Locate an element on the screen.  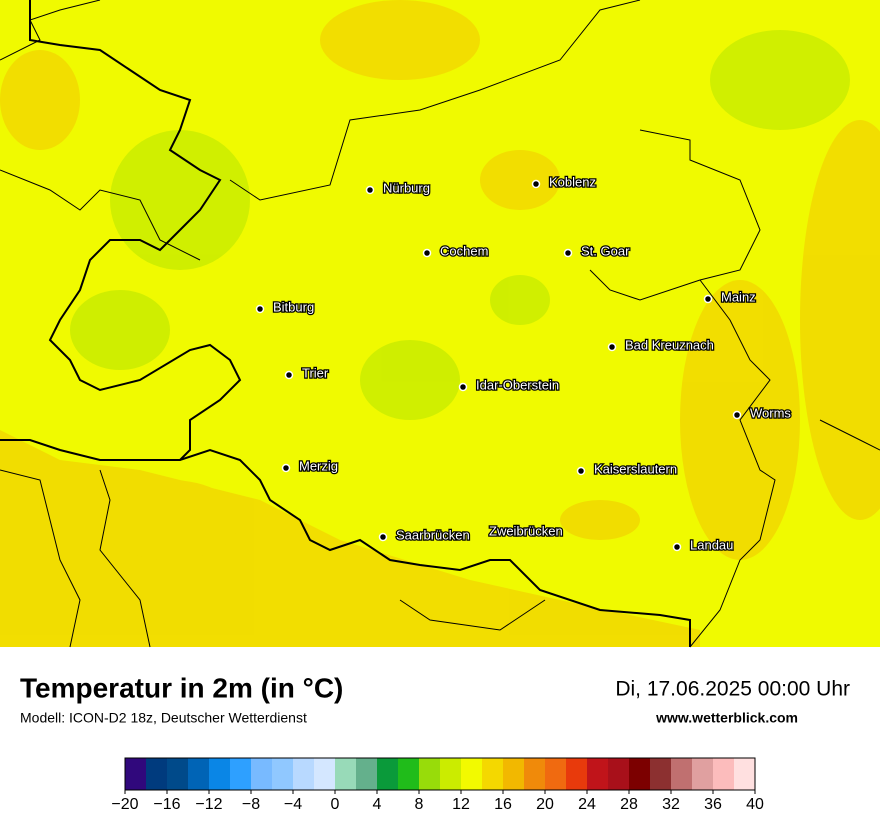
tick-label: −4 is located at coordinates (293, 804).